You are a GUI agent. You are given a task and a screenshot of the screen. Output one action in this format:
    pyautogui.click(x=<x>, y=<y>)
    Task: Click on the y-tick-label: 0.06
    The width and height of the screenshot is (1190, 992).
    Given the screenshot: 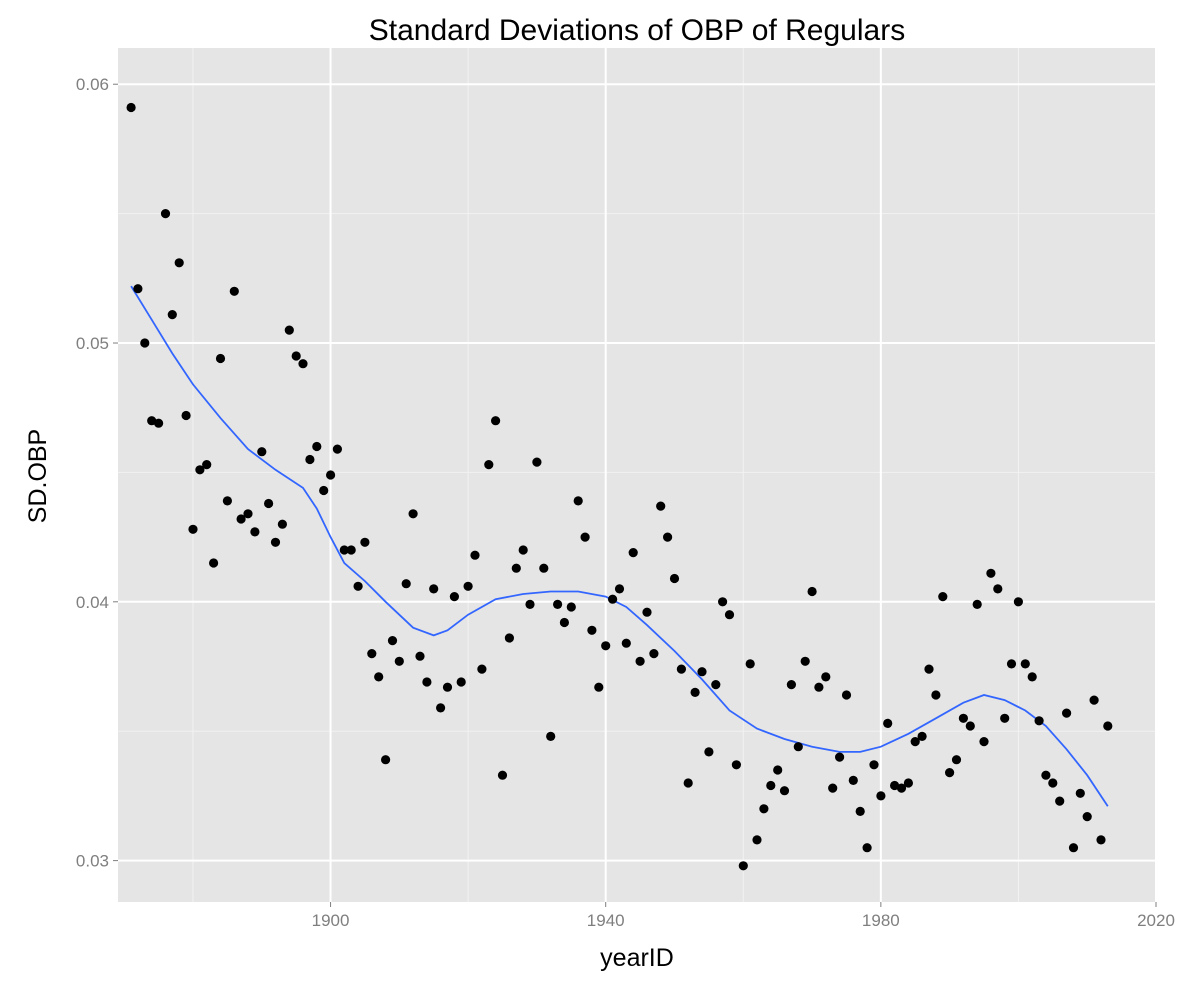 What is the action you would take?
    pyautogui.click(x=92, y=84)
    